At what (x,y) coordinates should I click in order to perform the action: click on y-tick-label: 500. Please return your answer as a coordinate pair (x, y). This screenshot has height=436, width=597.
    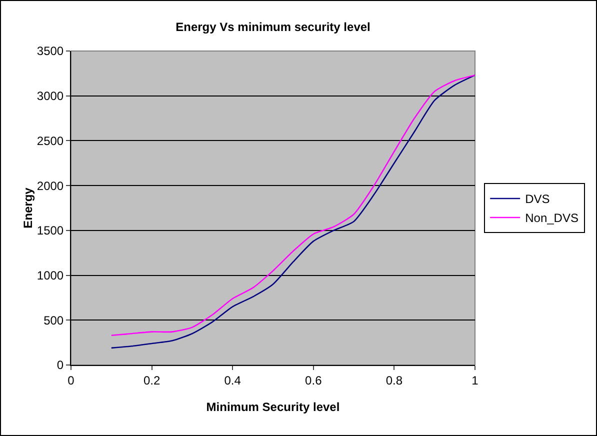
    Looking at the image, I should click on (54, 320).